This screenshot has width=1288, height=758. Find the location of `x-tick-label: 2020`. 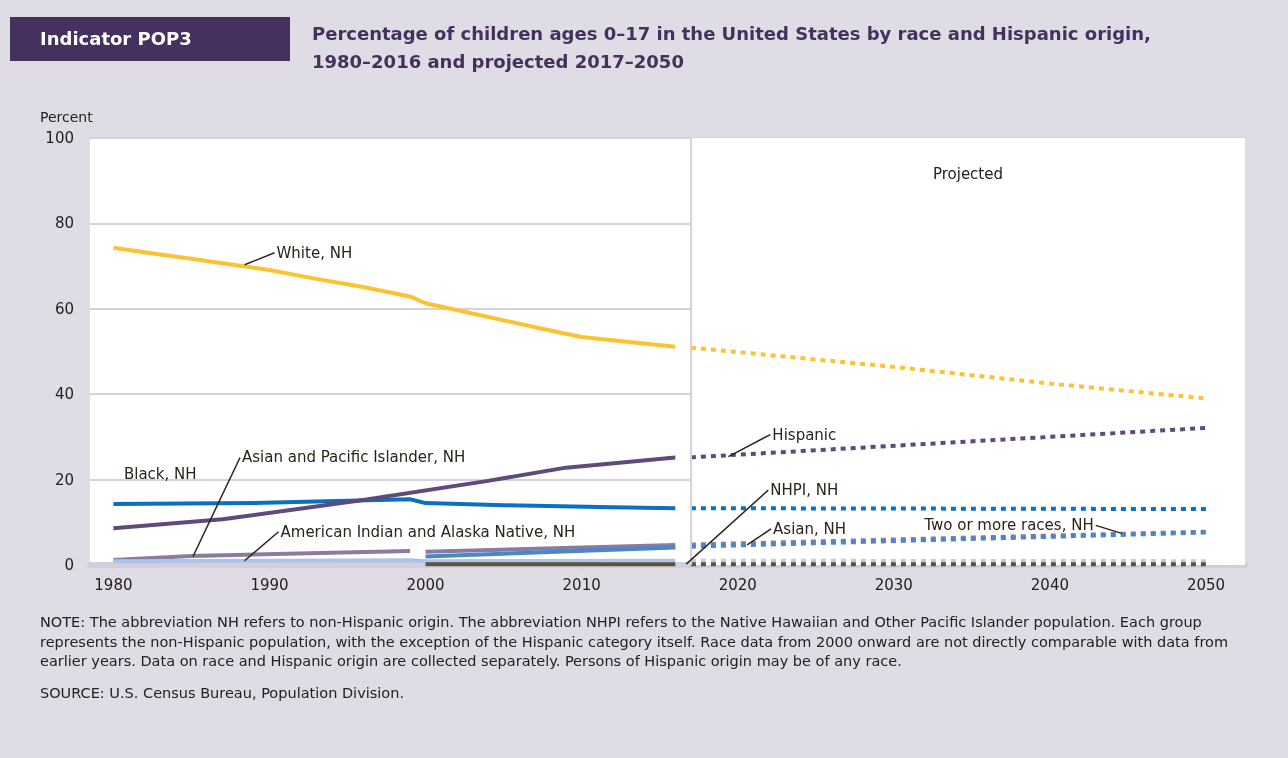

x-tick-label: 2020 is located at coordinates (737, 584).